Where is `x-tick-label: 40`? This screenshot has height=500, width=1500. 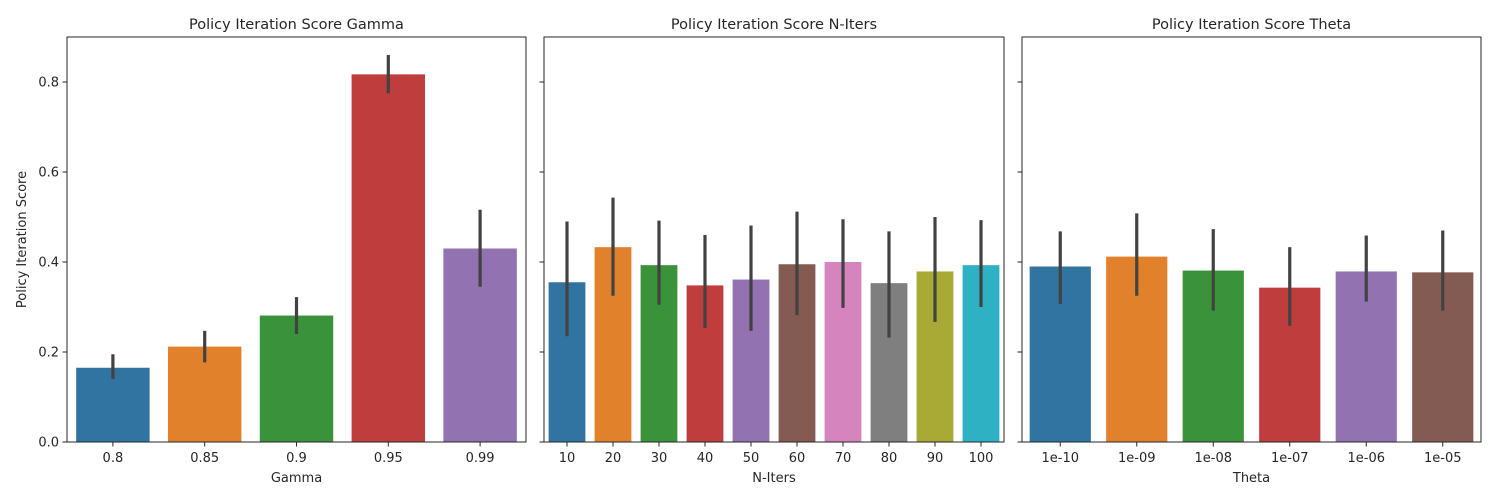
x-tick-label: 40 is located at coordinates (705, 458).